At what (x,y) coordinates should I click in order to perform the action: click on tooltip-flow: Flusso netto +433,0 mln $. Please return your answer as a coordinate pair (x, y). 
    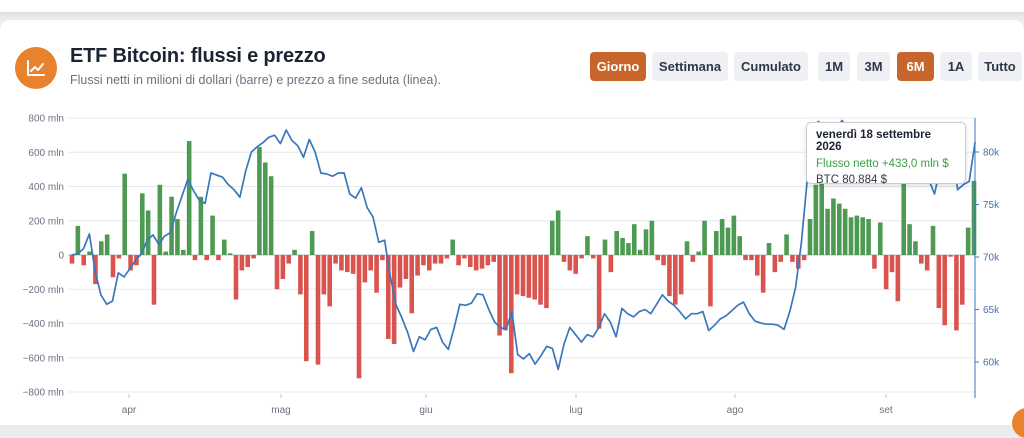
    Looking at the image, I should click on (882, 164).